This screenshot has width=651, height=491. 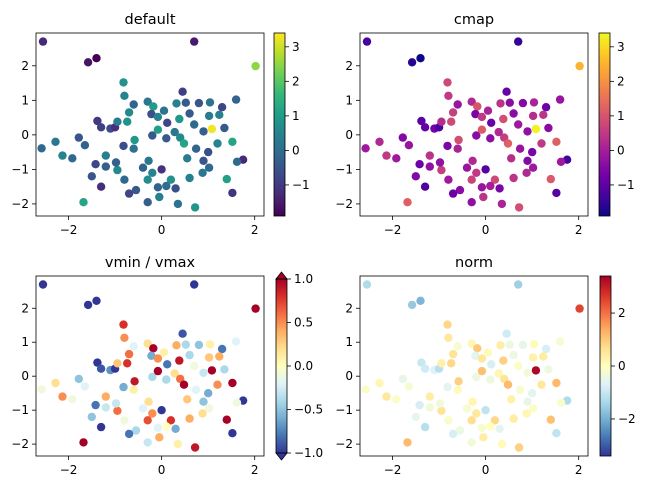 What do you see at coordinates (69, 230) in the screenshot?
I see `x-tick-label: −2` at bounding box center [69, 230].